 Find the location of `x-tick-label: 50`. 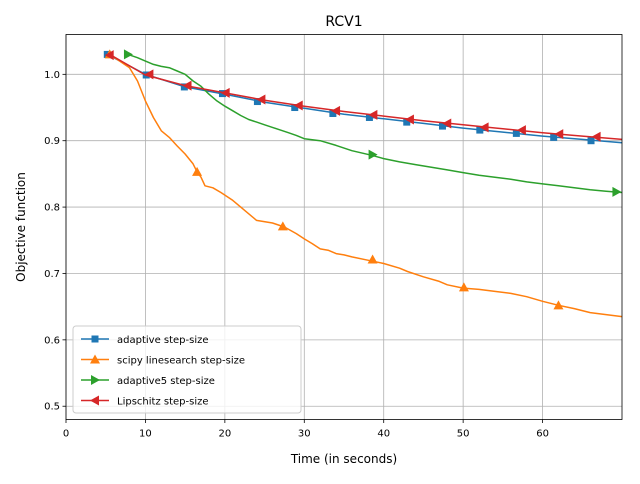

x-tick-label: 50 is located at coordinates (463, 434).